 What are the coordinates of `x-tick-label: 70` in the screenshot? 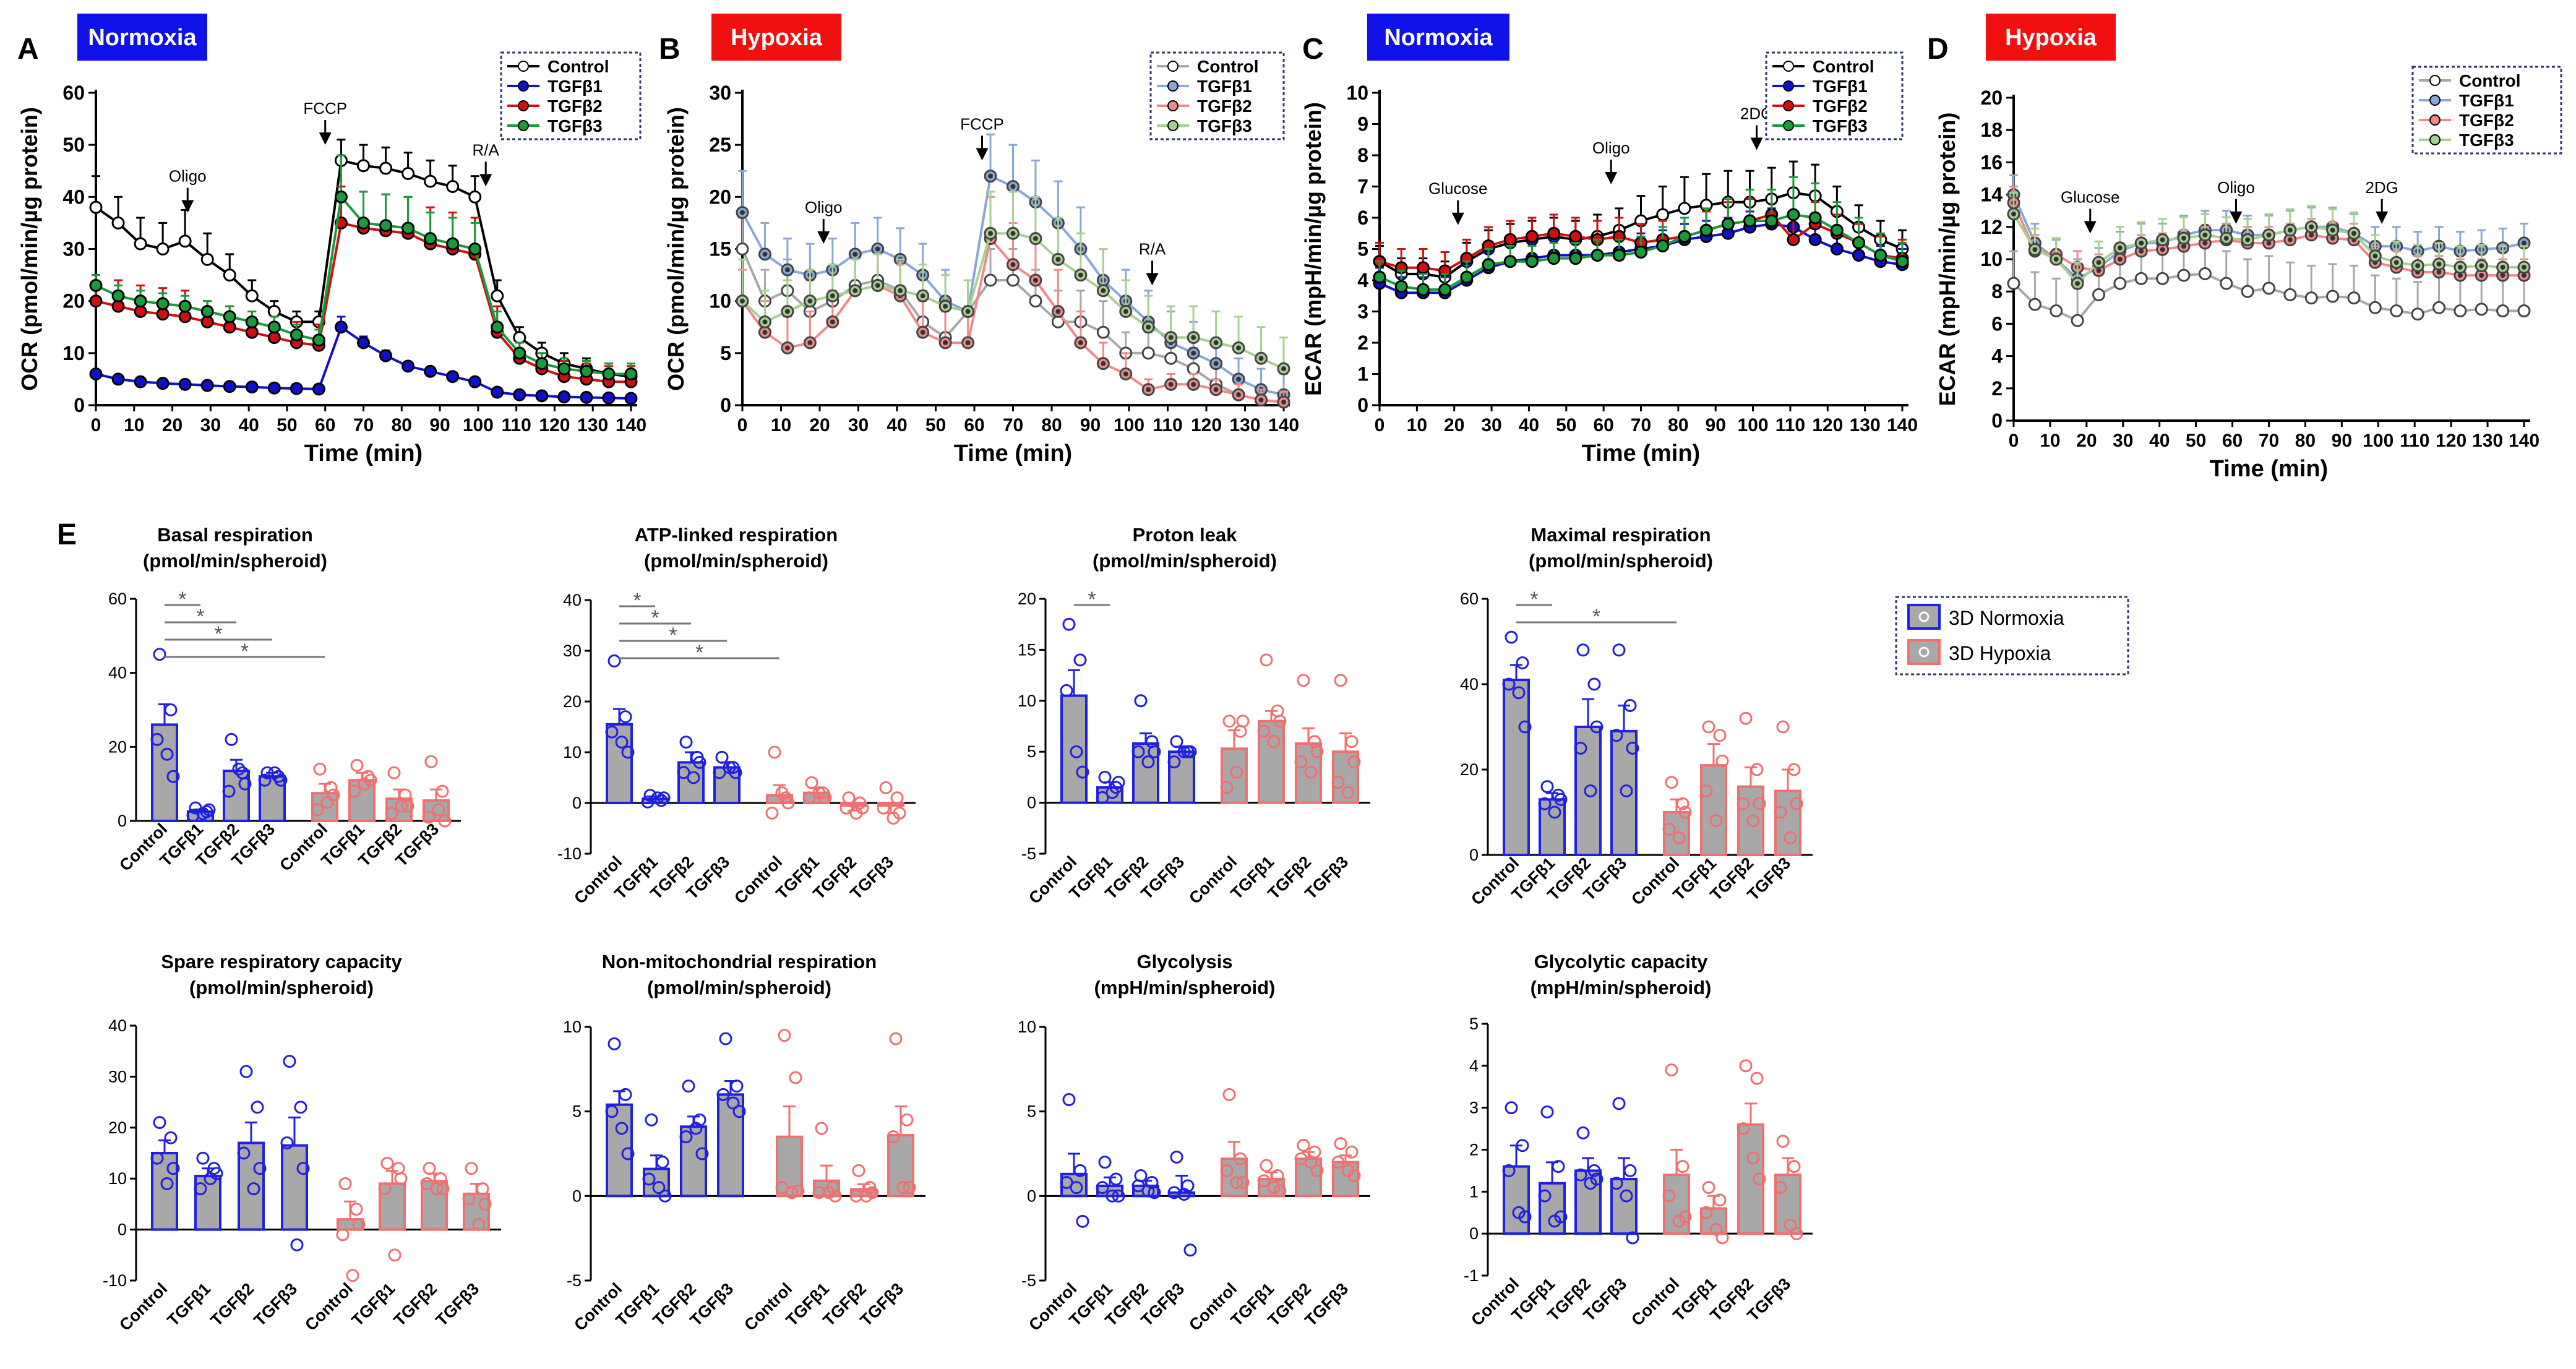 It's located at (363, 426).